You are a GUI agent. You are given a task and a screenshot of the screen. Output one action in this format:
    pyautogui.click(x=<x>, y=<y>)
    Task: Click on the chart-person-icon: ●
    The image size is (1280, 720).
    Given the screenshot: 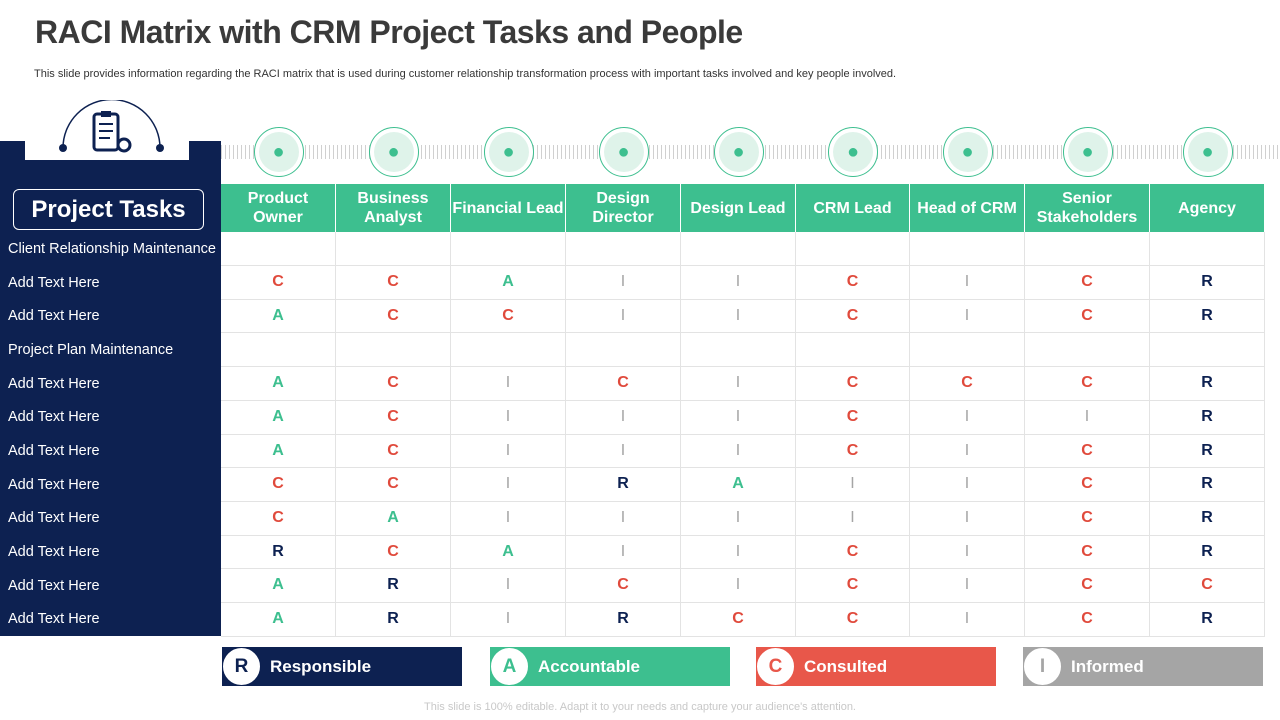 What is the action you would take?
    pyautogui.click(x=393, y=152)
    